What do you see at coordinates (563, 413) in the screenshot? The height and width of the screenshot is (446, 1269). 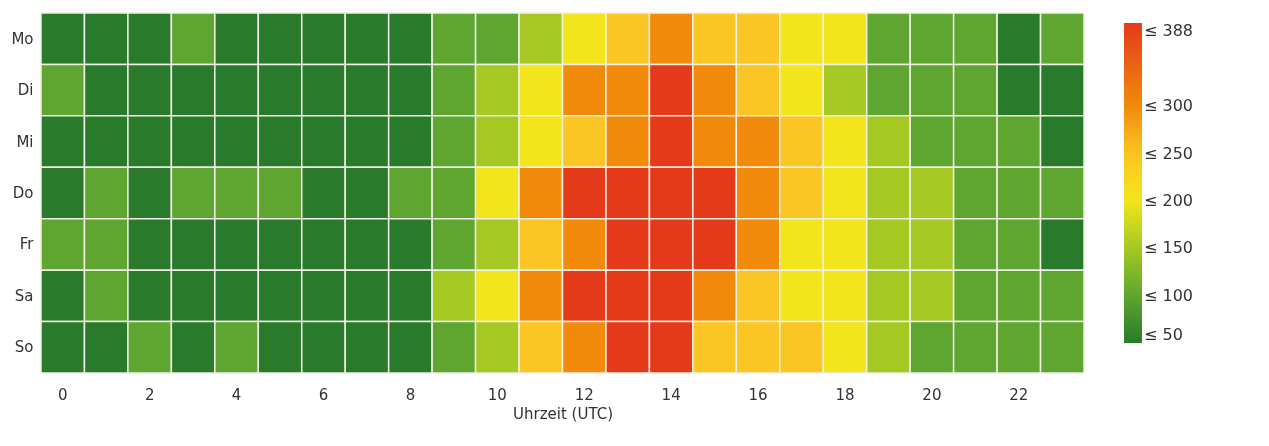 I see `x-axis-title: Uhrzeit (UTC)` at bounding box center [563, 413].